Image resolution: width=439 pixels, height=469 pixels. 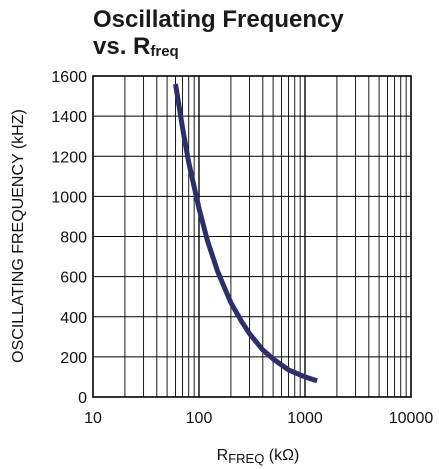 What do you see at coordinates (73, 358) in the screenshot?
I see `y-tick-label: 200` at bounding box center [73, 358].